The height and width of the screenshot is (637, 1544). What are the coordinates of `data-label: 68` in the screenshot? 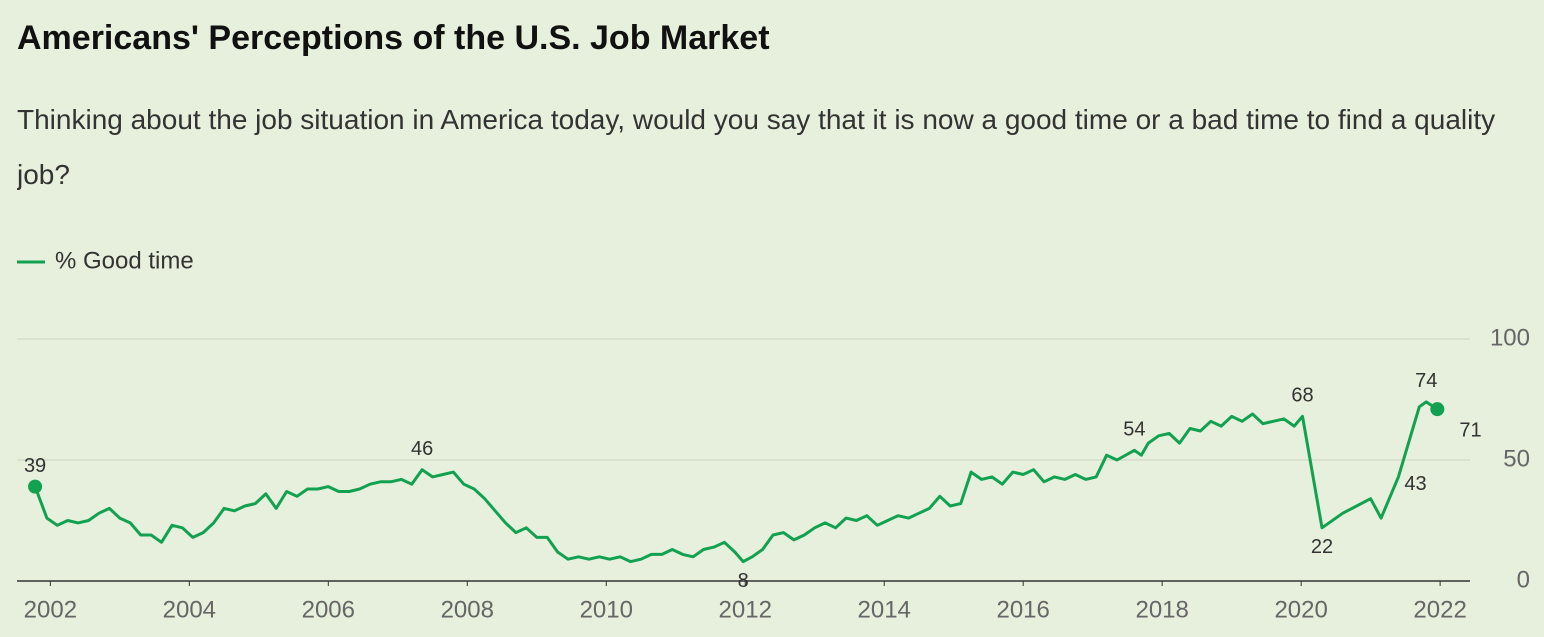 It's located at (1302, 396).